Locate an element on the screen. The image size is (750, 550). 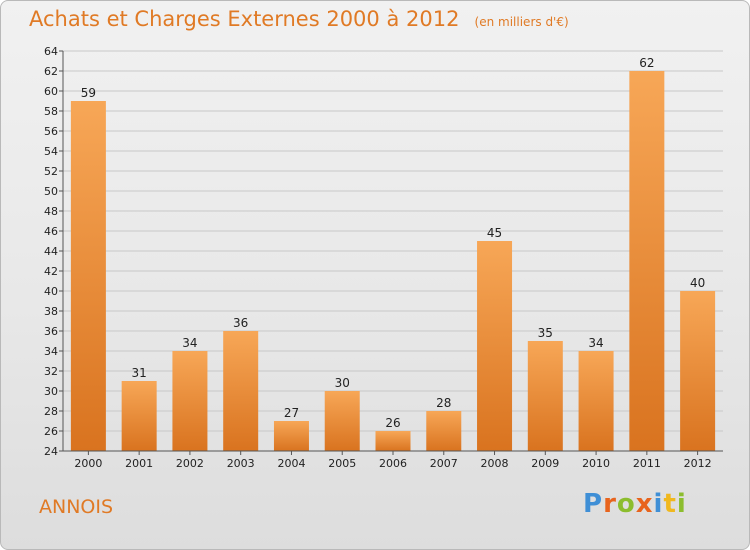
value-label: 26 is located at coordinates (392, 423).